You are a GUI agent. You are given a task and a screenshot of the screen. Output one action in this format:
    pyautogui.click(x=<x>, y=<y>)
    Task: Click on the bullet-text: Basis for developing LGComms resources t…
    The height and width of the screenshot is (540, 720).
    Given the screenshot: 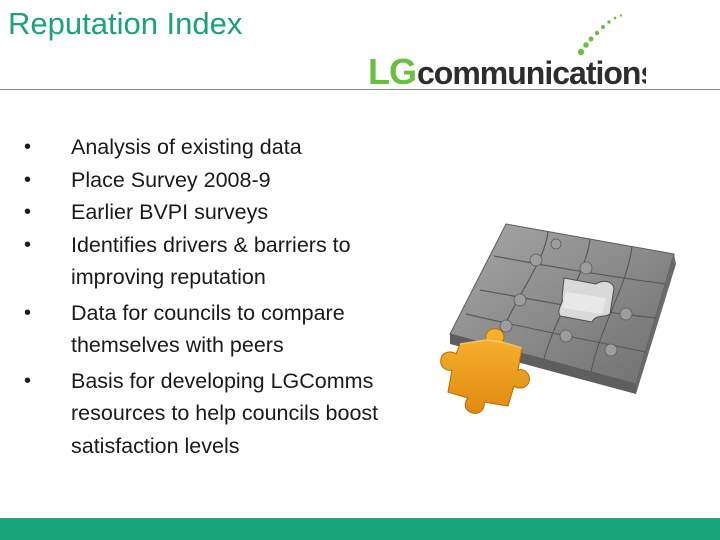 What is the action you would take?
    pyautogui.click(x=225, y=413)
    